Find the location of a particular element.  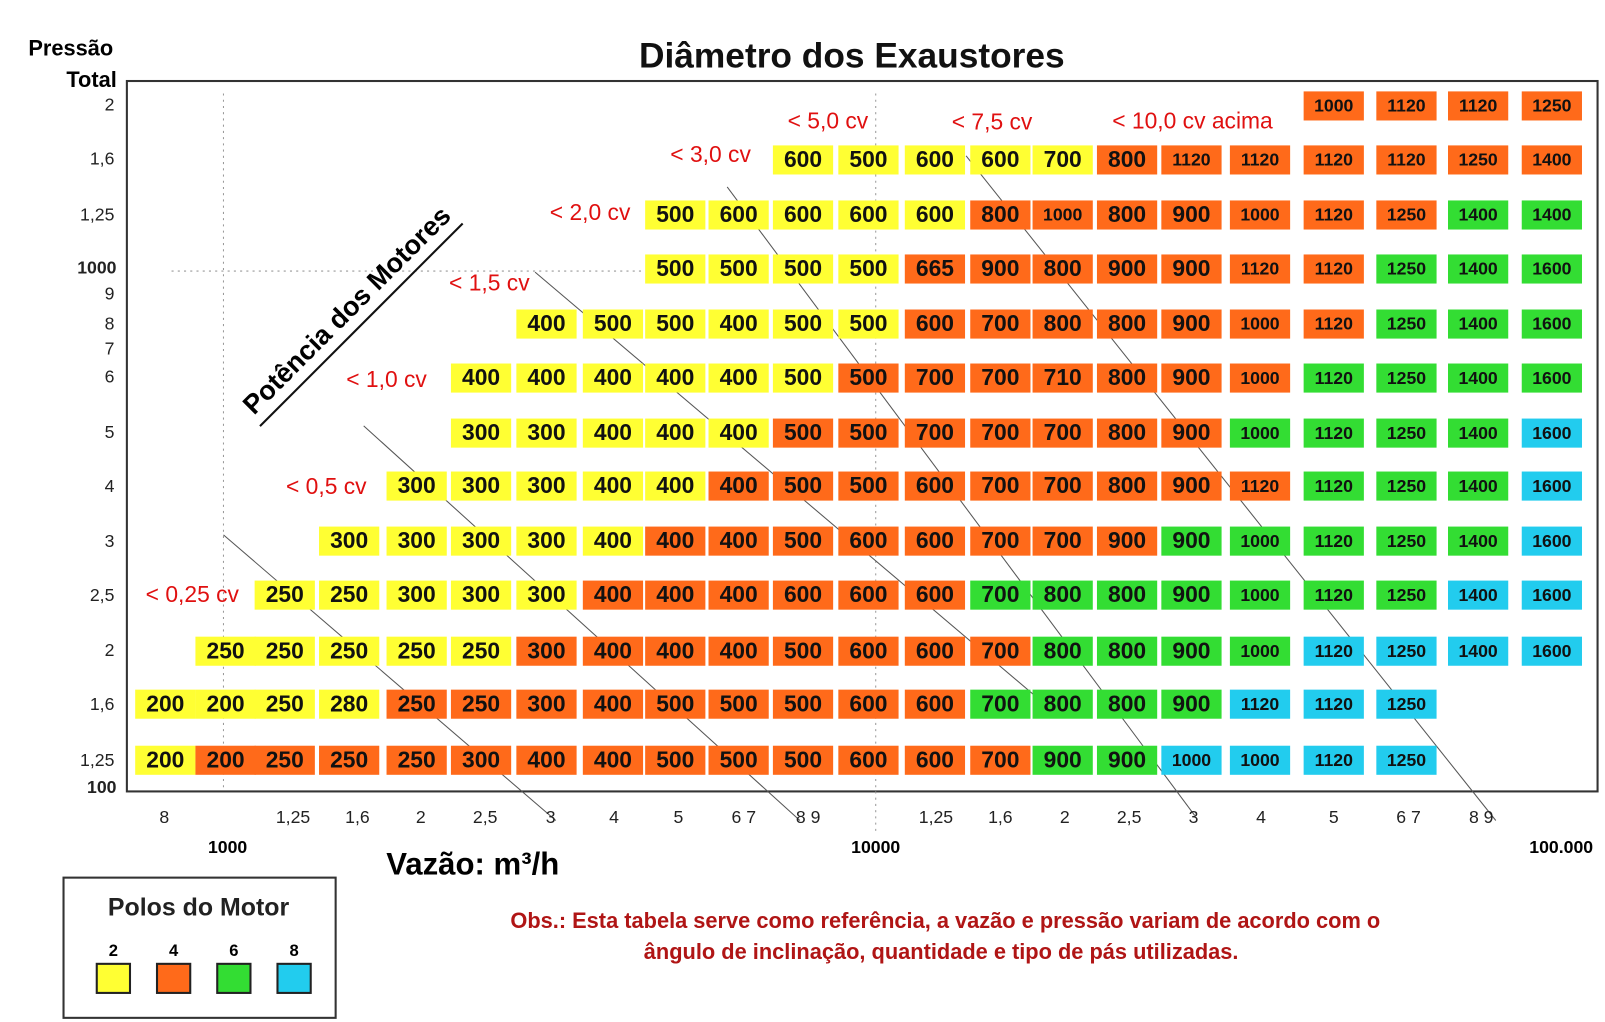

power-label: < 7,5 cv is located at coordinates (992, 122).